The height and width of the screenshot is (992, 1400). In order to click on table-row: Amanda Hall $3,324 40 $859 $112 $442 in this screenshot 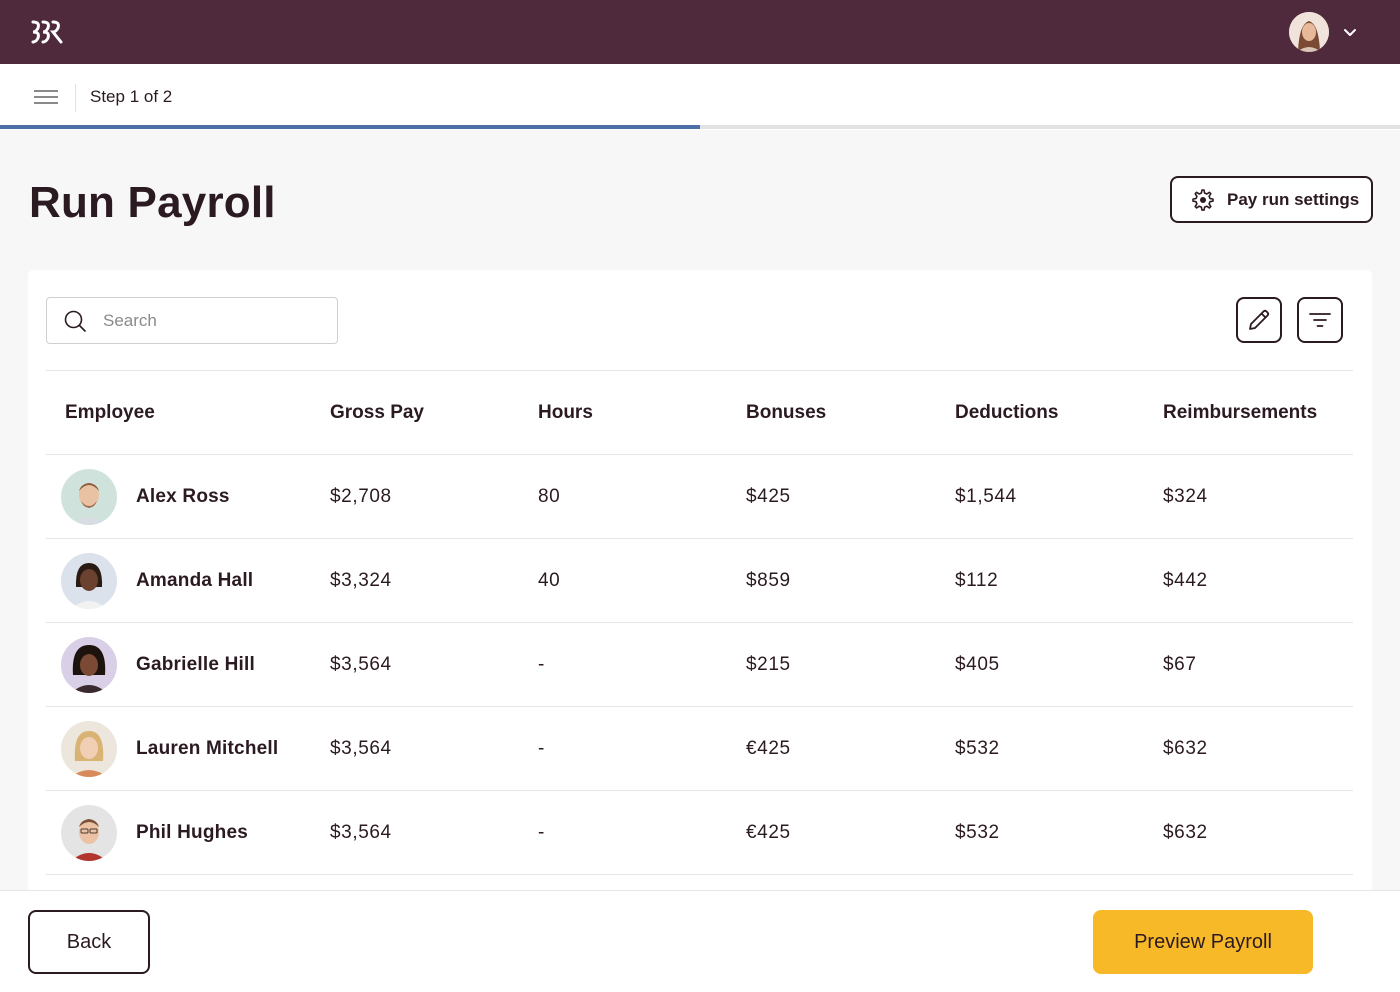, I will do `click(699, 580)`.